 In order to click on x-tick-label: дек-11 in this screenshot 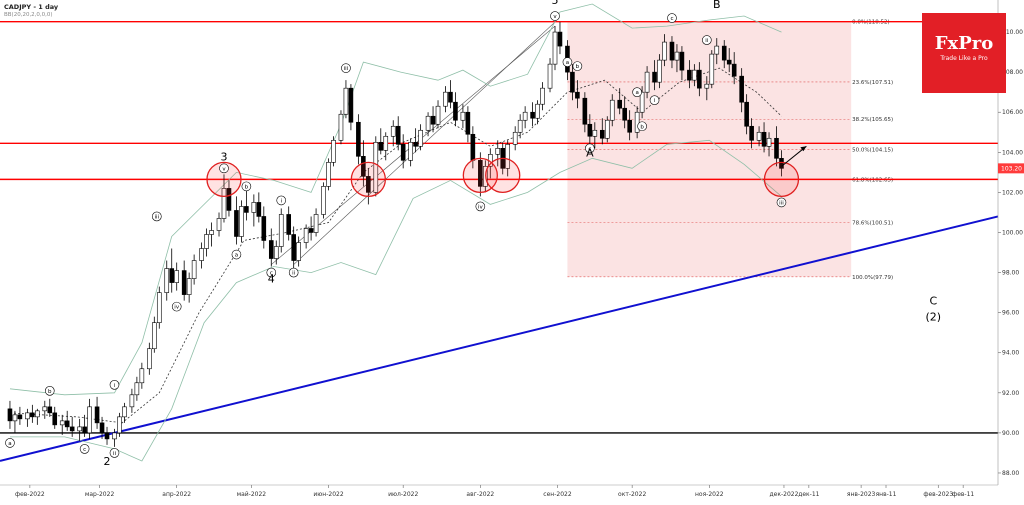, I will do `click(808, 494)`.